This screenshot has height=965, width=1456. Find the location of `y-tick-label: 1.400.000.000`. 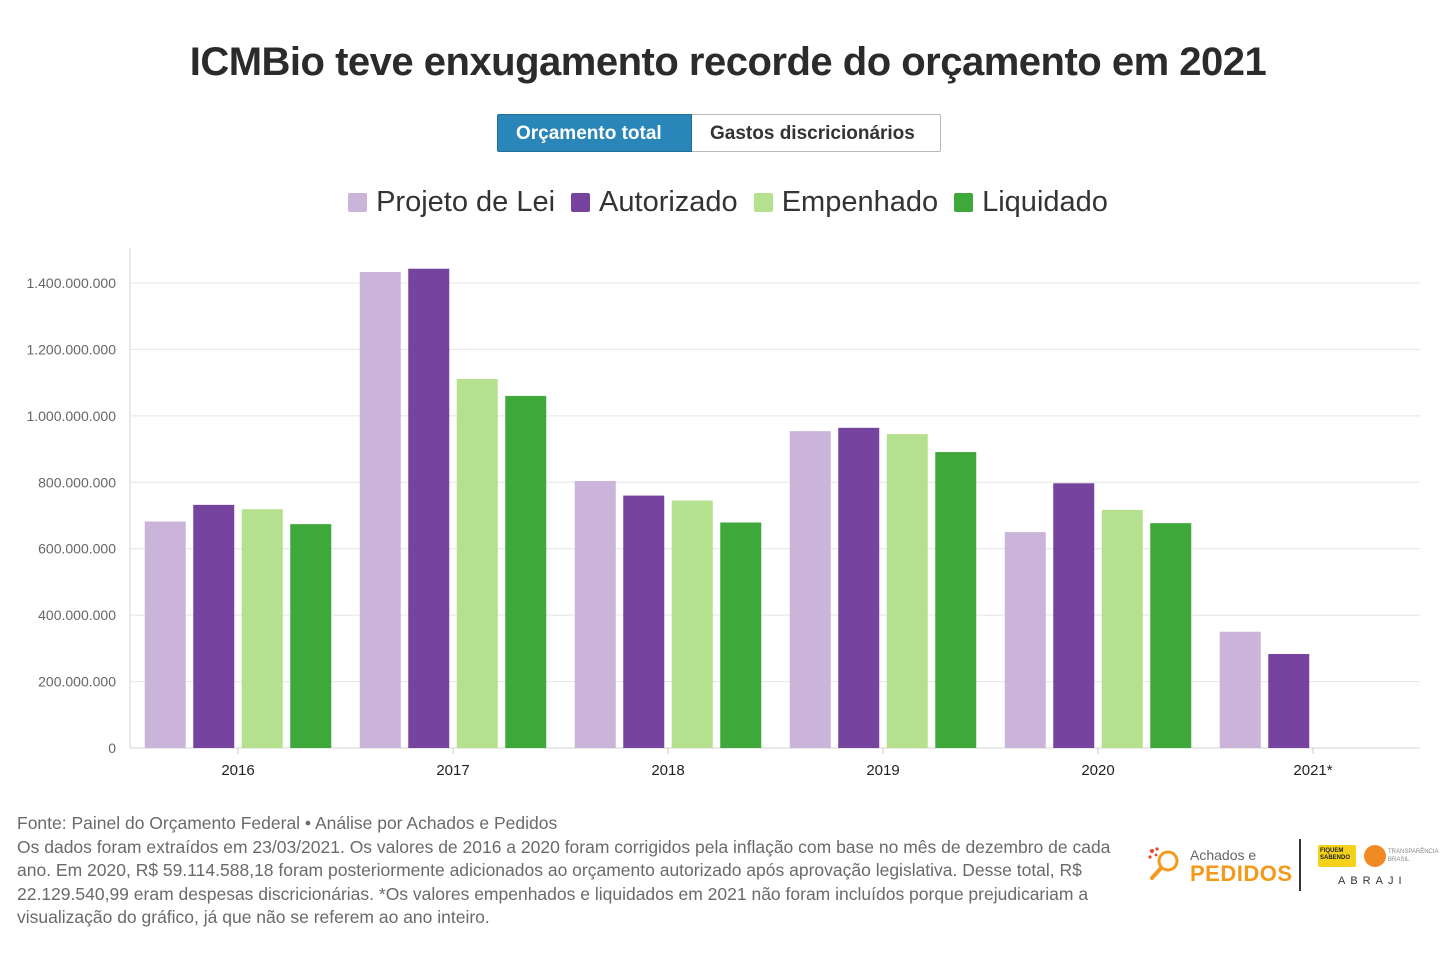

y-tick-label: 1.400.000.000 is located at coordinates (71, 283).